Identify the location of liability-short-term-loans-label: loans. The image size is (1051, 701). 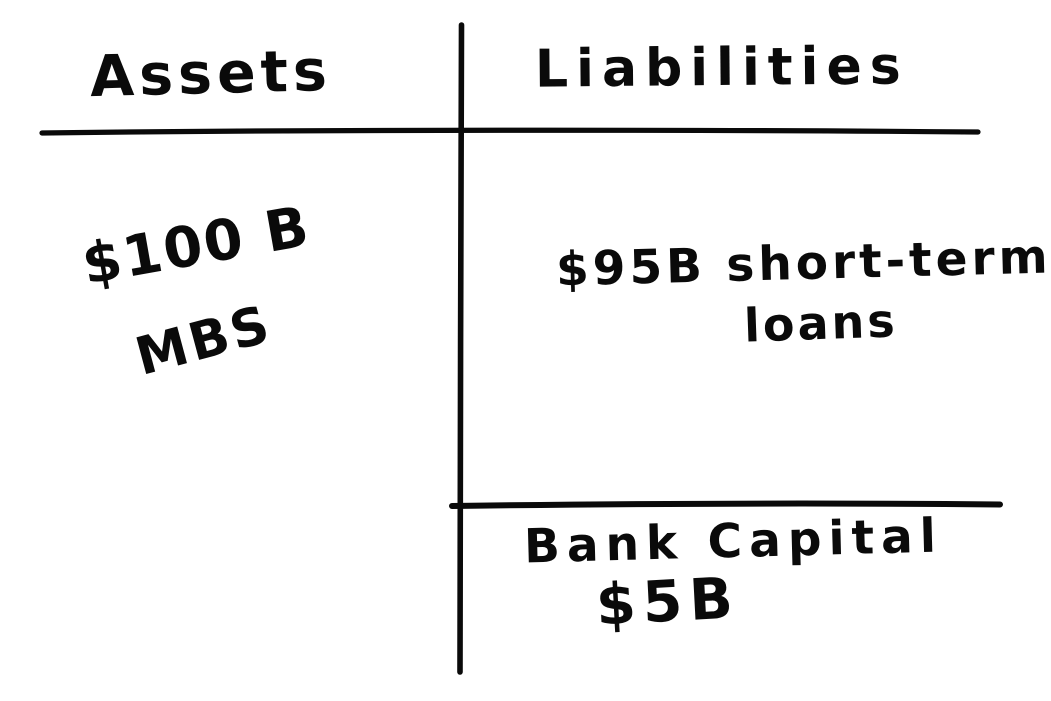
(821, 323).